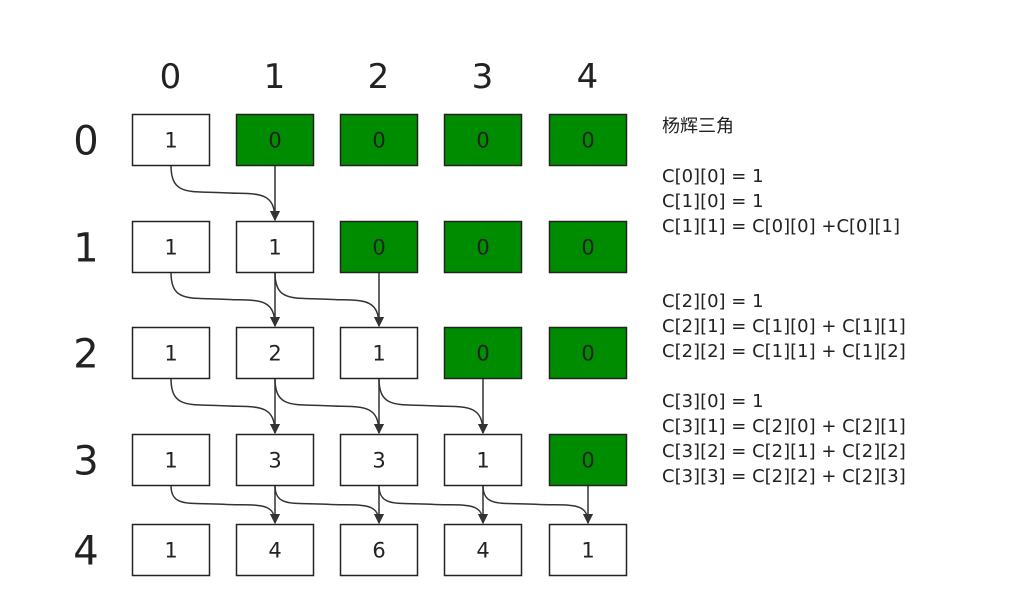 The width and height of the screenshot is (1026, 607). Describe the element at coordinates (379, 460) in the screenshot. I see `cell-r3-c2: 3` at that location.